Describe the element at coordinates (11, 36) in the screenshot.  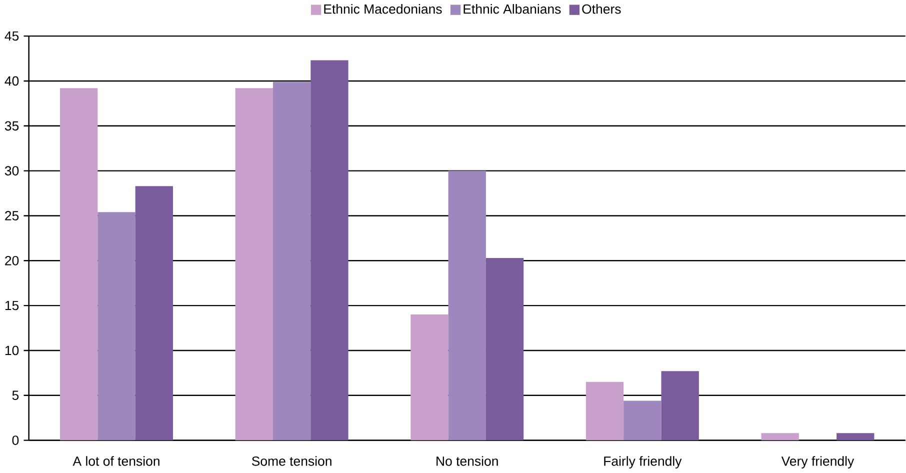
I see `y-tick-label: 45` at that location.